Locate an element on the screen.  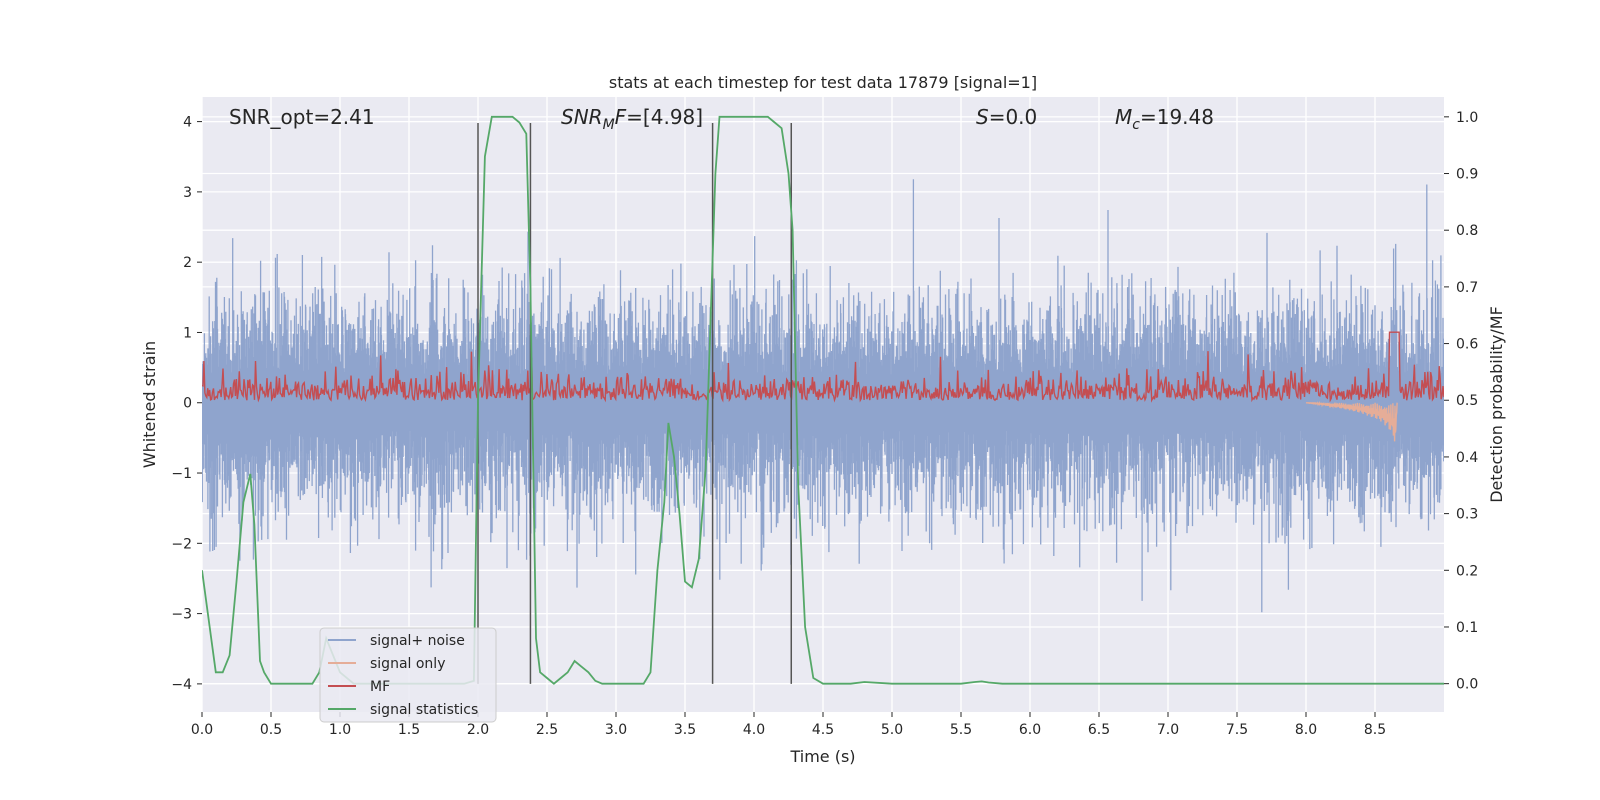
y2-tick-label: 0.2 is located at coordinates (1467, 571).